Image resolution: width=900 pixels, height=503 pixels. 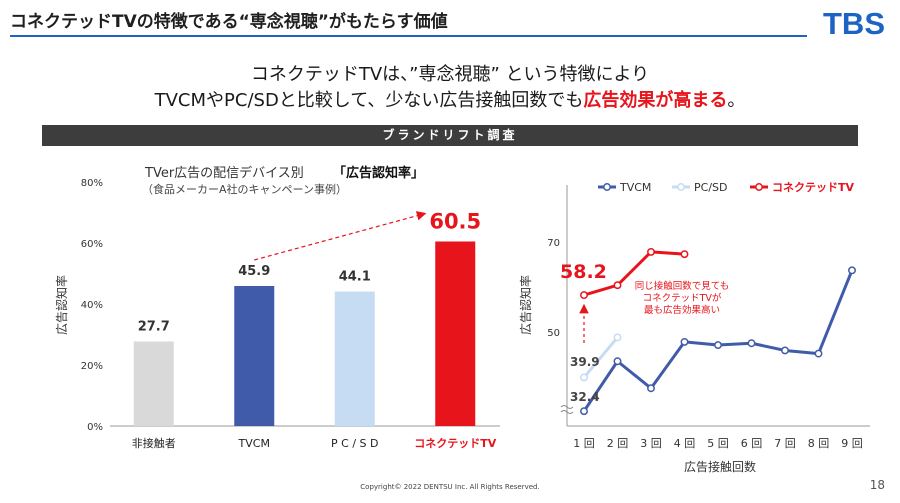 I want to click on bar-value-label: 45.9, so click(x=254, y=271).